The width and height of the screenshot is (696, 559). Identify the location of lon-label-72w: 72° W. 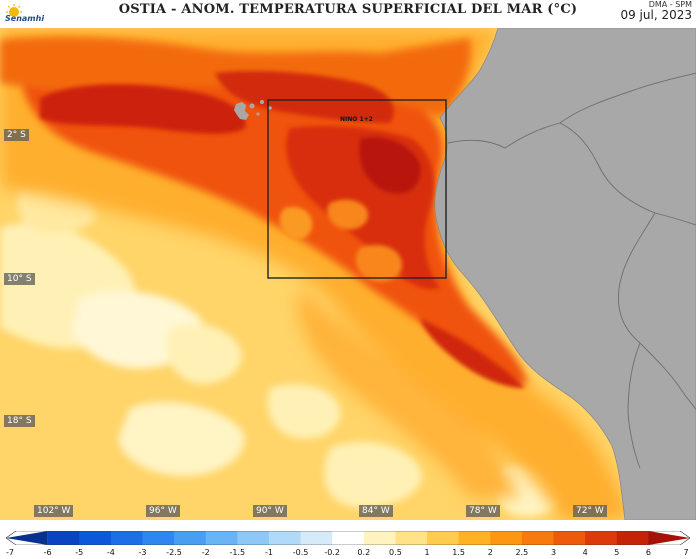
(590, 511).